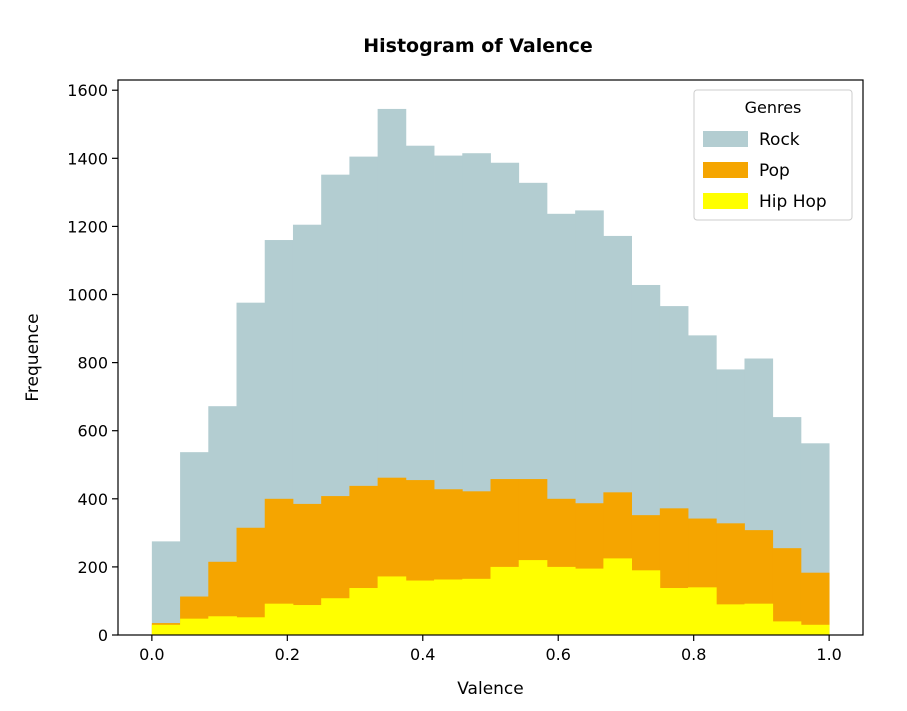 This screenshot has height=711, width=907. I want to click on legend-swatch-hip-hop, so click(725, 201).